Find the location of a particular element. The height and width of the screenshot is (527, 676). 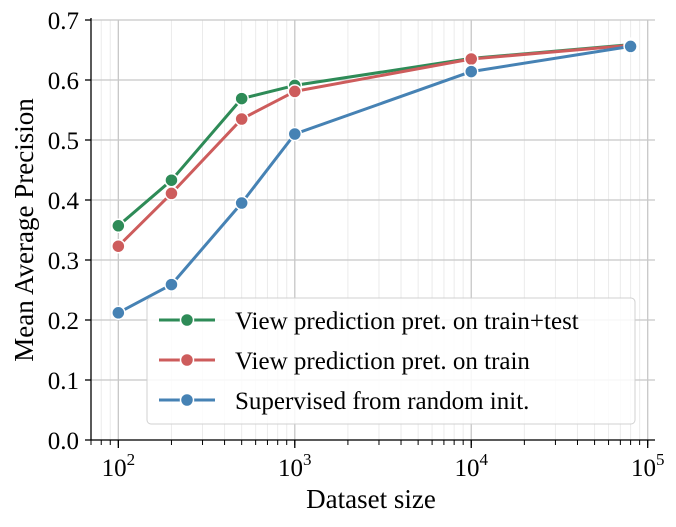

x-axis-label: Dataset size is located at coordinates (371, 499).